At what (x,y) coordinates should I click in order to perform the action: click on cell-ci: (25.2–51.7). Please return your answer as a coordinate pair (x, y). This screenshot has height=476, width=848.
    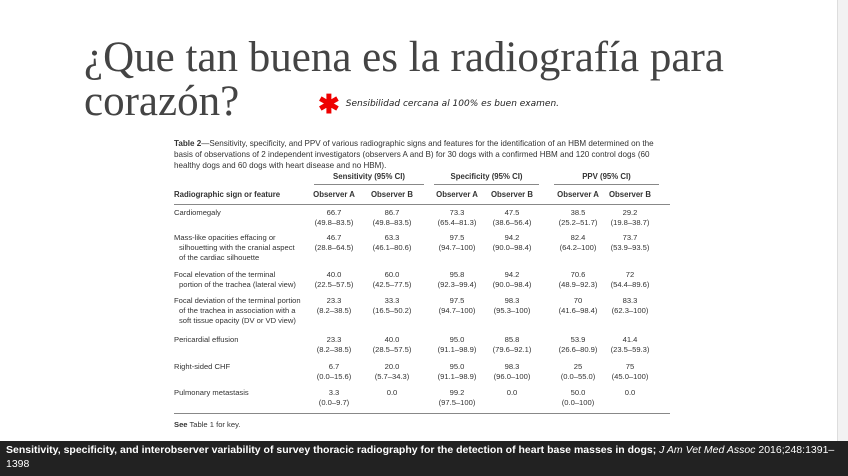
    Looking at the image, I should click on (578, 222).